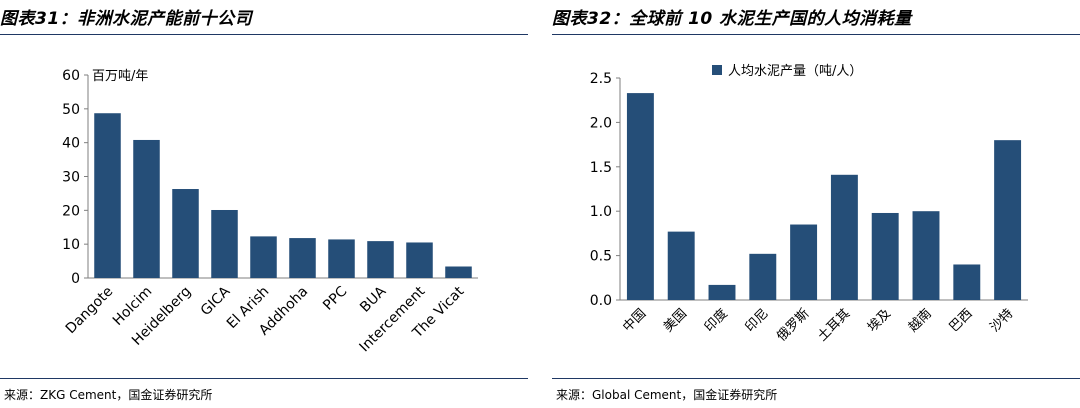 This screenshot has width=1080, height=408. I want to click on chart-title: 图表32：全球前 10 水泥生产国的人均消耗量, so click(732, 19).